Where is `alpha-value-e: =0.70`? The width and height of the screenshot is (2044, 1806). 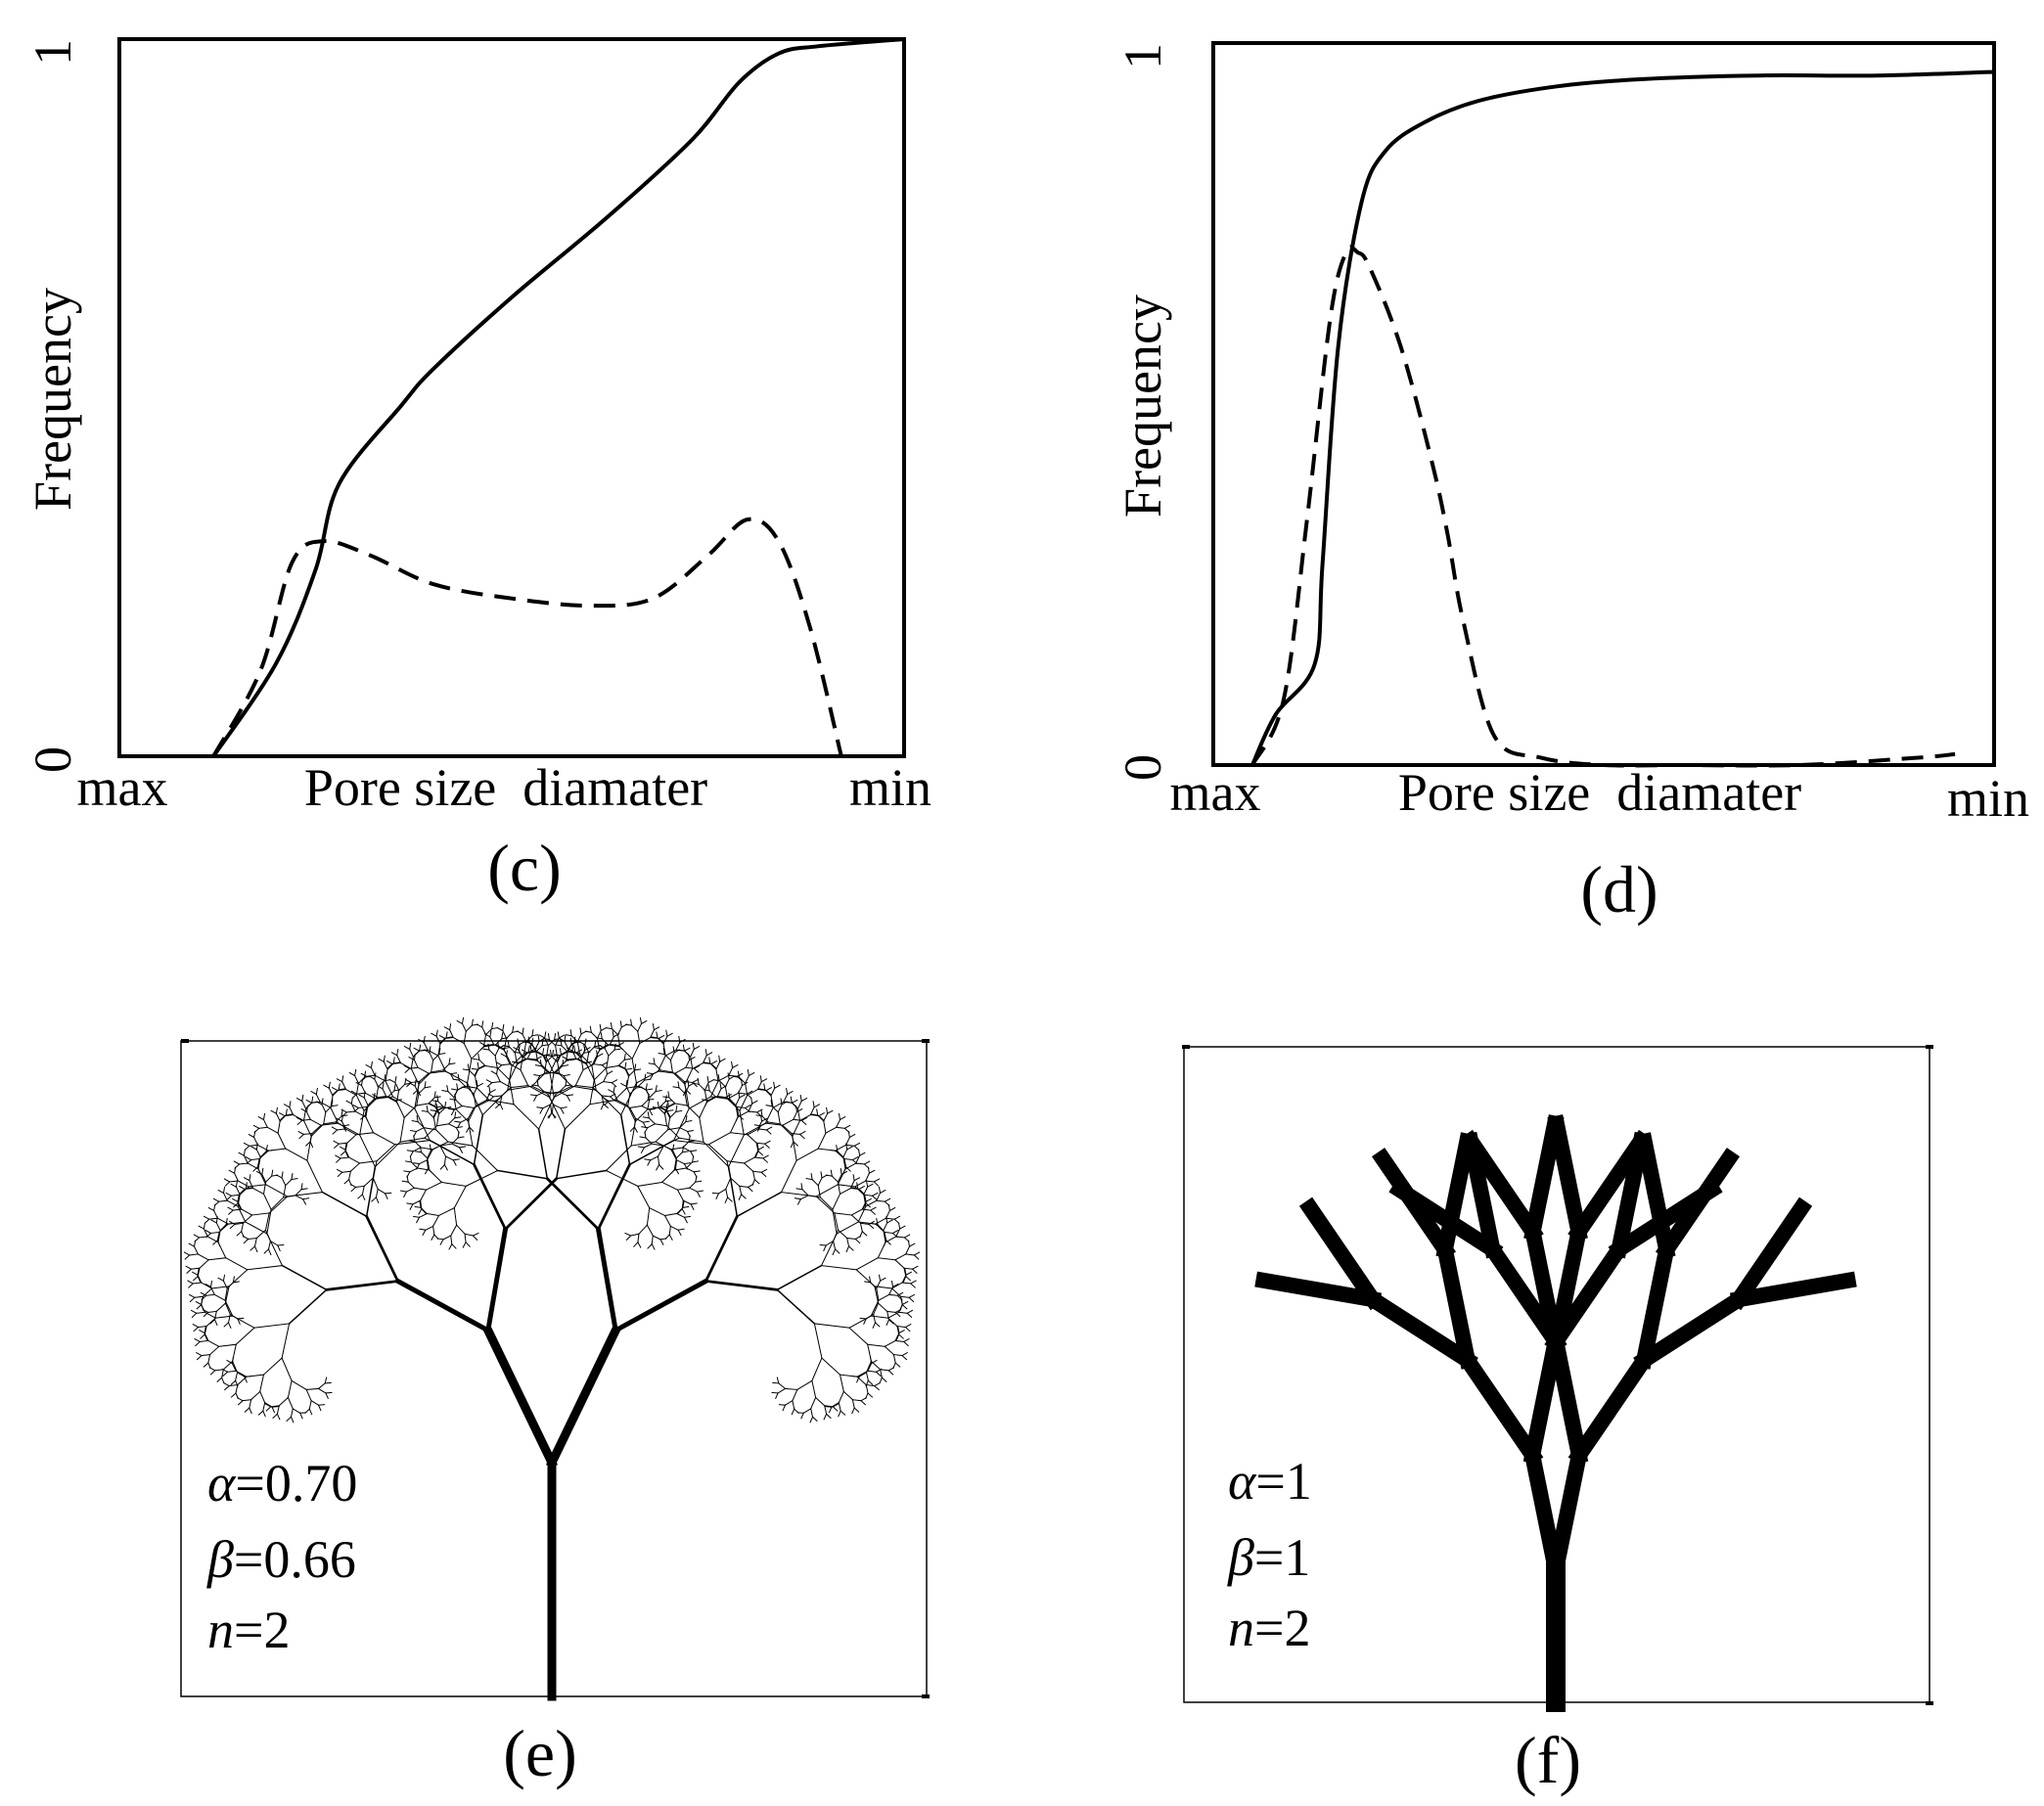
alpha-value-e: =0.70 is located at coordinates (296, 1483).